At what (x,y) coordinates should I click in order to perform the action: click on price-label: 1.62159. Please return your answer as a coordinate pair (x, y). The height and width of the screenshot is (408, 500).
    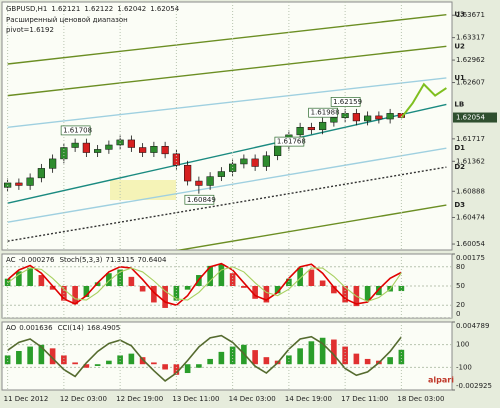
    Looking at the image, I should click on (347, 102).